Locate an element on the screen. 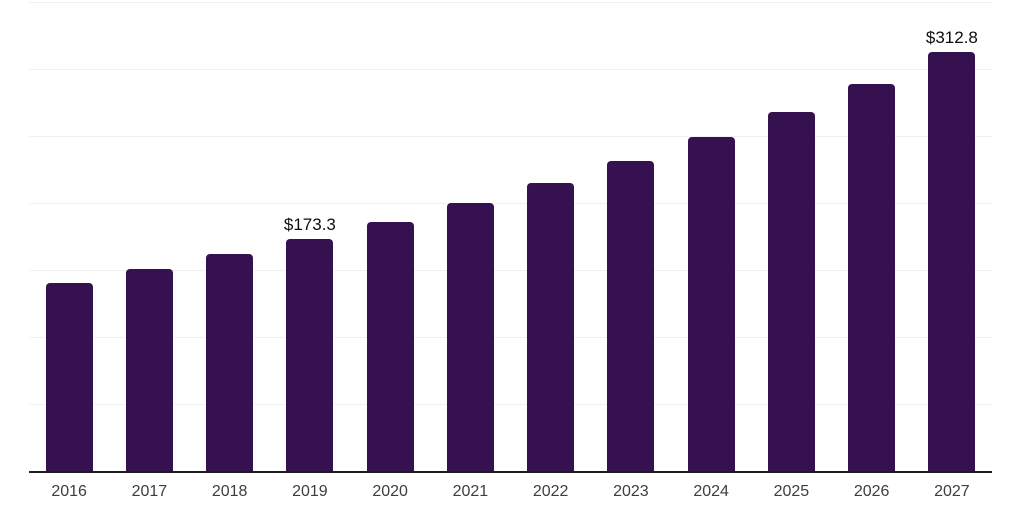 The height and width of the screenshot is (512, 1024). x-tick-label: 2024 is located at coordinates (711, 491).